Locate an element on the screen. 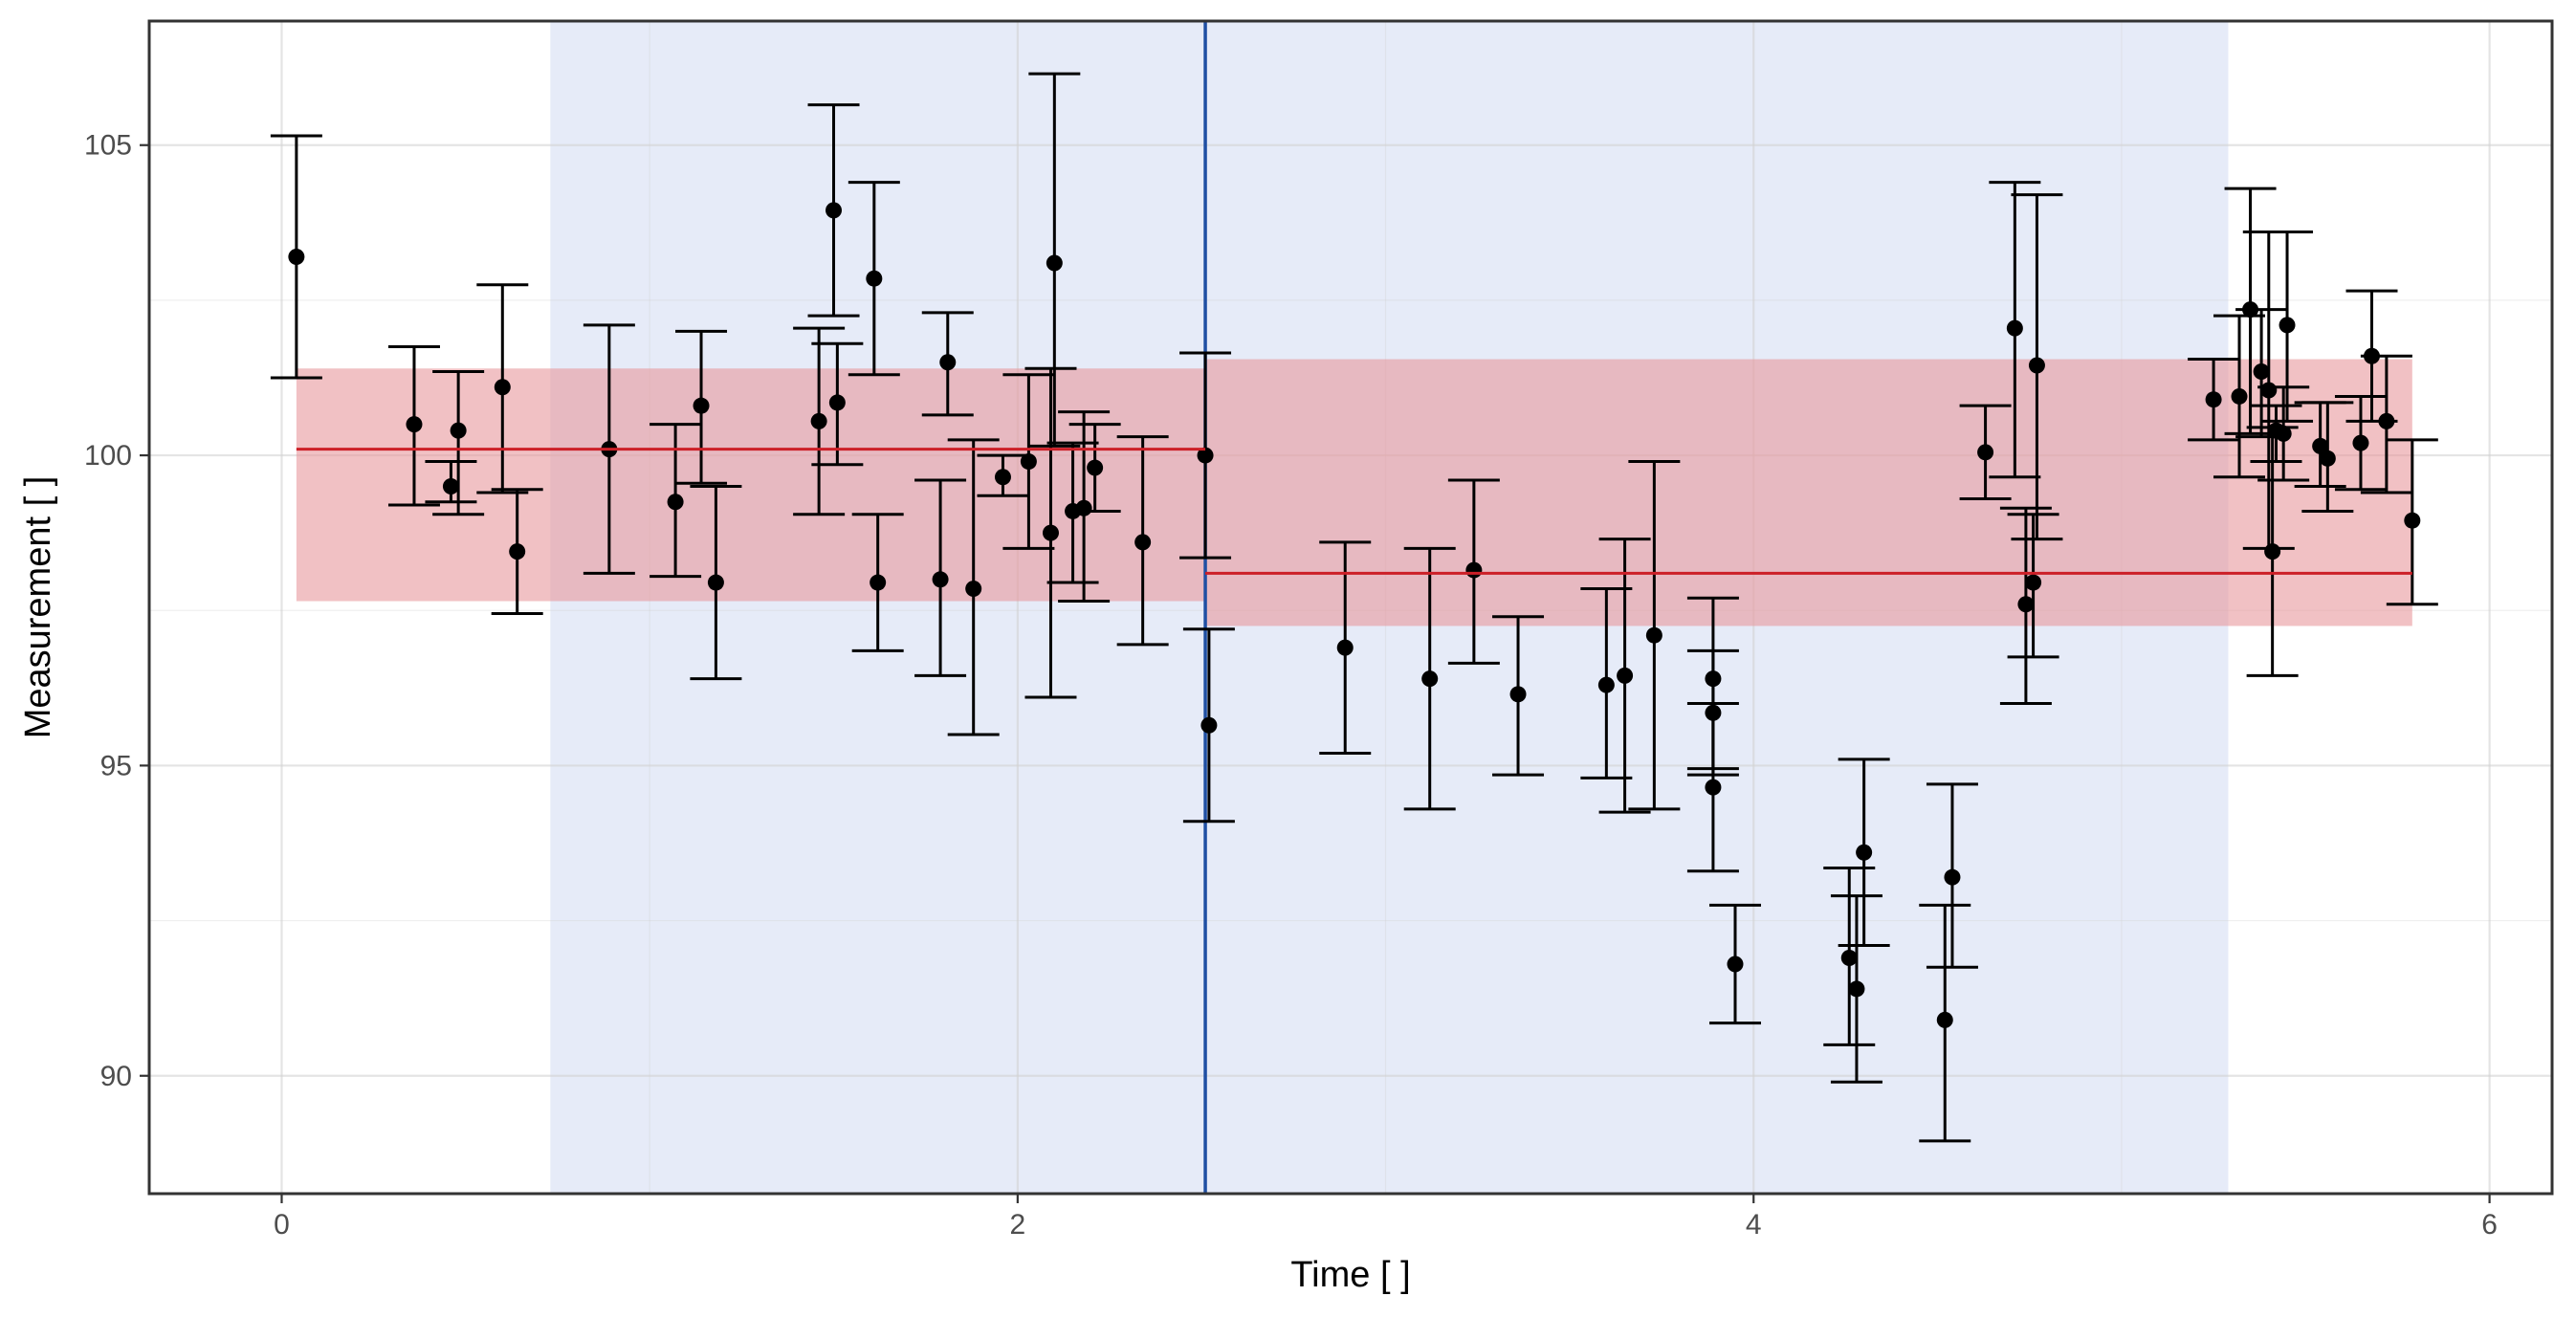 This screenshot has height=1318, width=2576. segment-mean-layer is located at coordinates (1354, 511).